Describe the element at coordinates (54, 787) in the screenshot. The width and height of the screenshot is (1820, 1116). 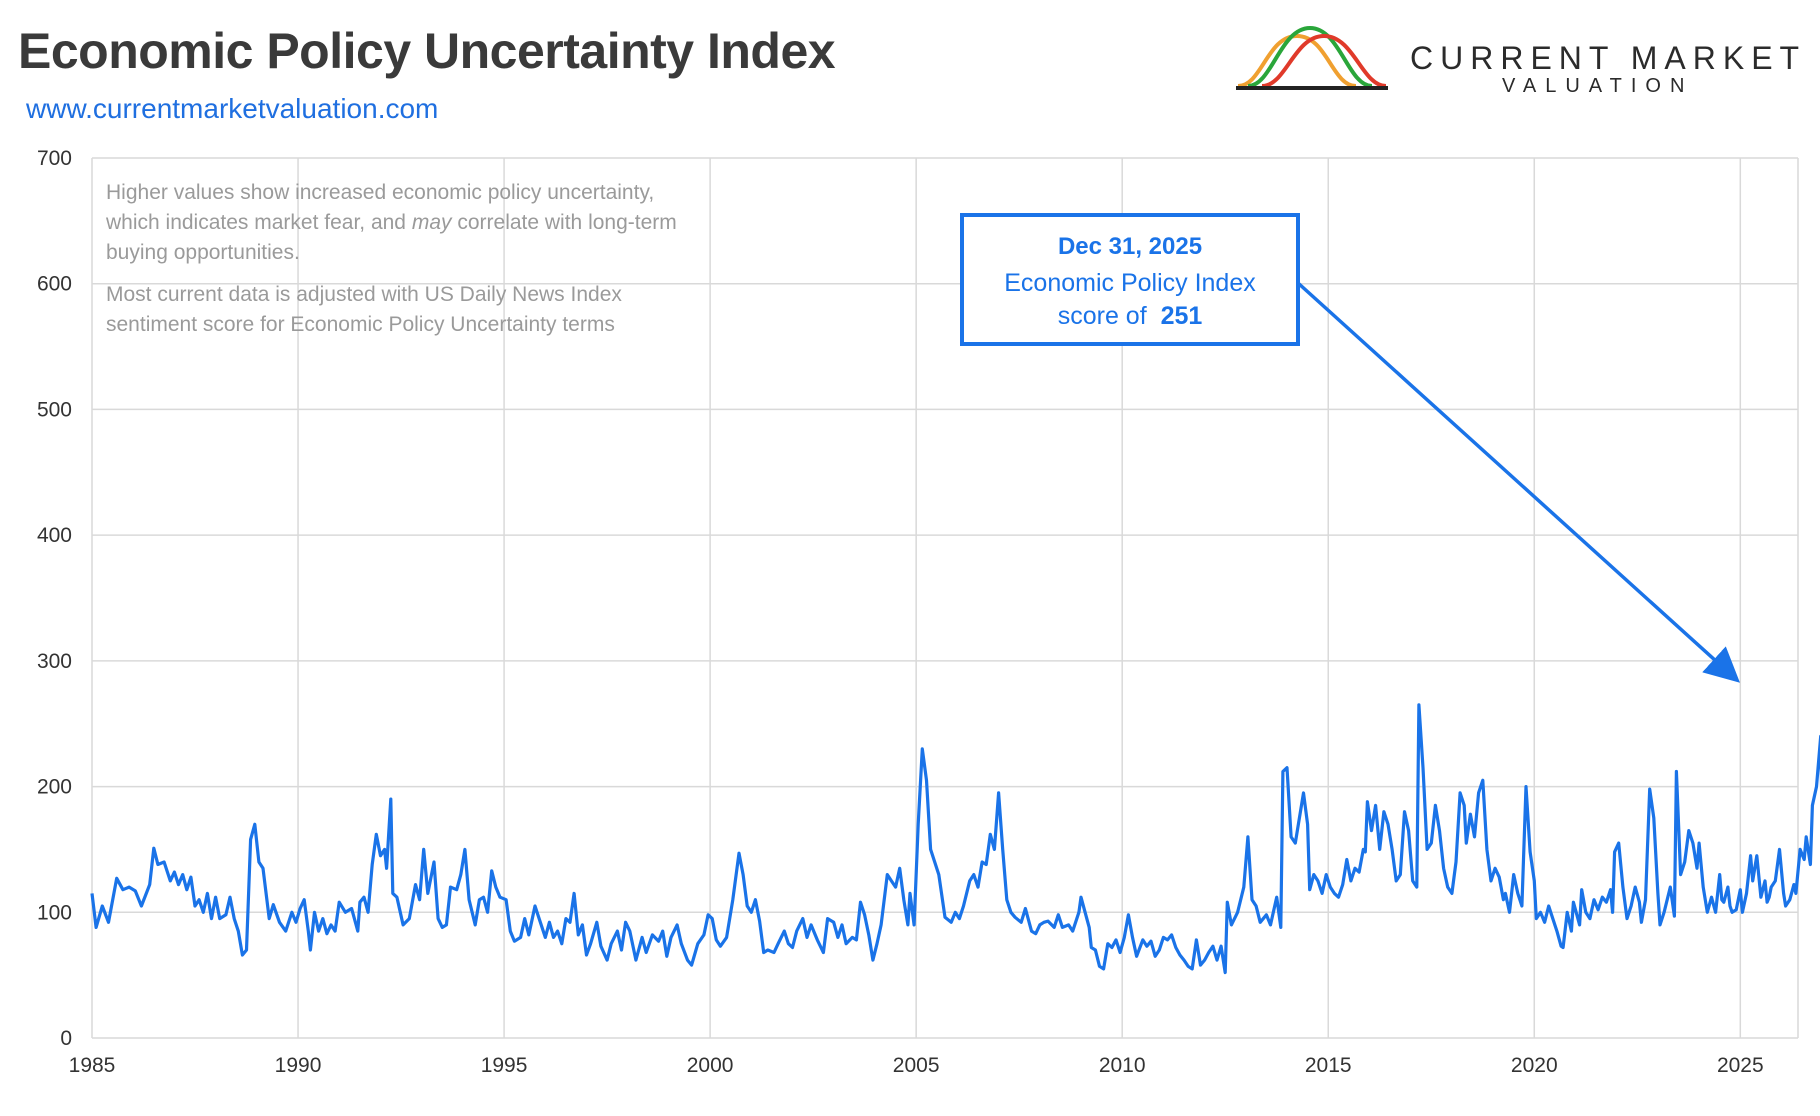
I see `y-tick-label: 200` at that location.